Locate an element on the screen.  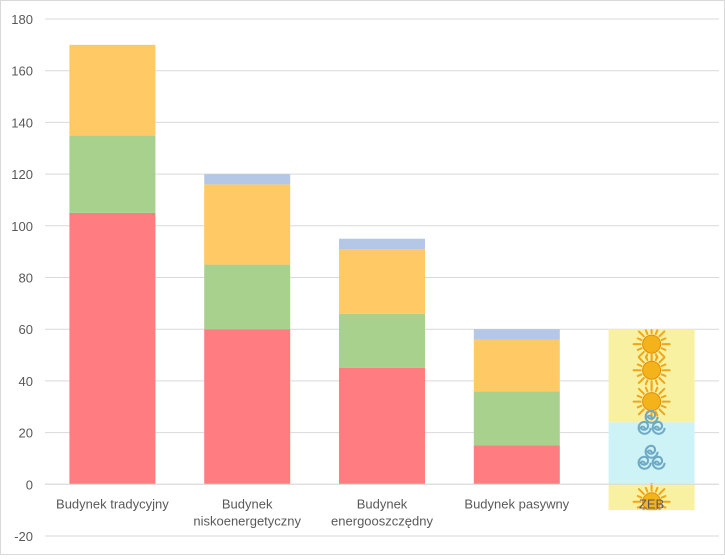
x-tick-label: ZEB is located at coordinates (651, 503).